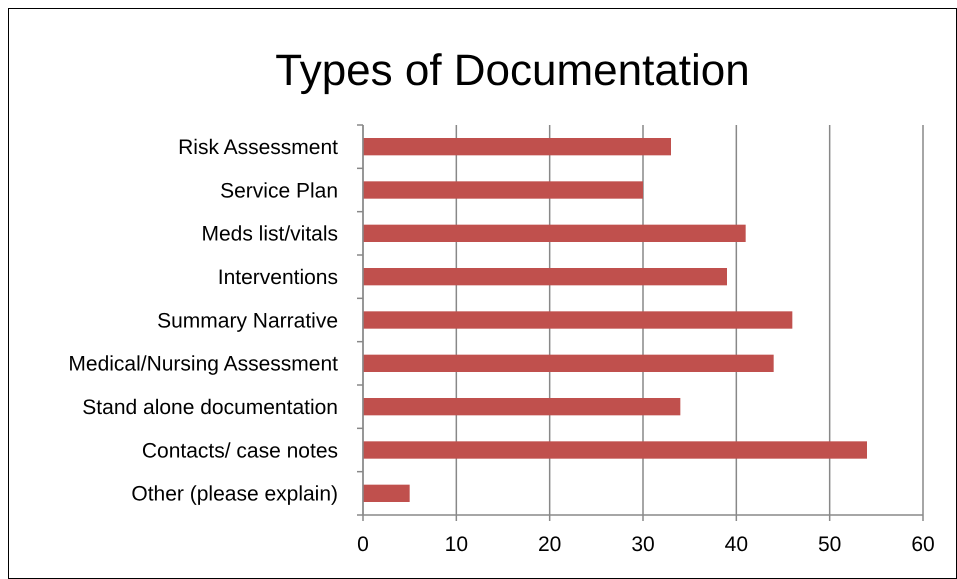 This screenshot has height=579, width=957. What do you see at coordinates (923, 544) in the screenshot?
I see `x-tick-label: 60` at bounding box center [923, 544].